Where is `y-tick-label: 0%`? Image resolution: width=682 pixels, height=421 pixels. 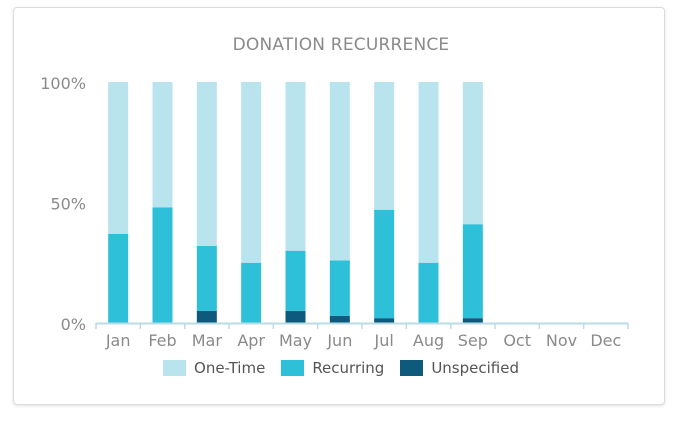 y-tick-label: 0% is located at coordinates (73, 324).